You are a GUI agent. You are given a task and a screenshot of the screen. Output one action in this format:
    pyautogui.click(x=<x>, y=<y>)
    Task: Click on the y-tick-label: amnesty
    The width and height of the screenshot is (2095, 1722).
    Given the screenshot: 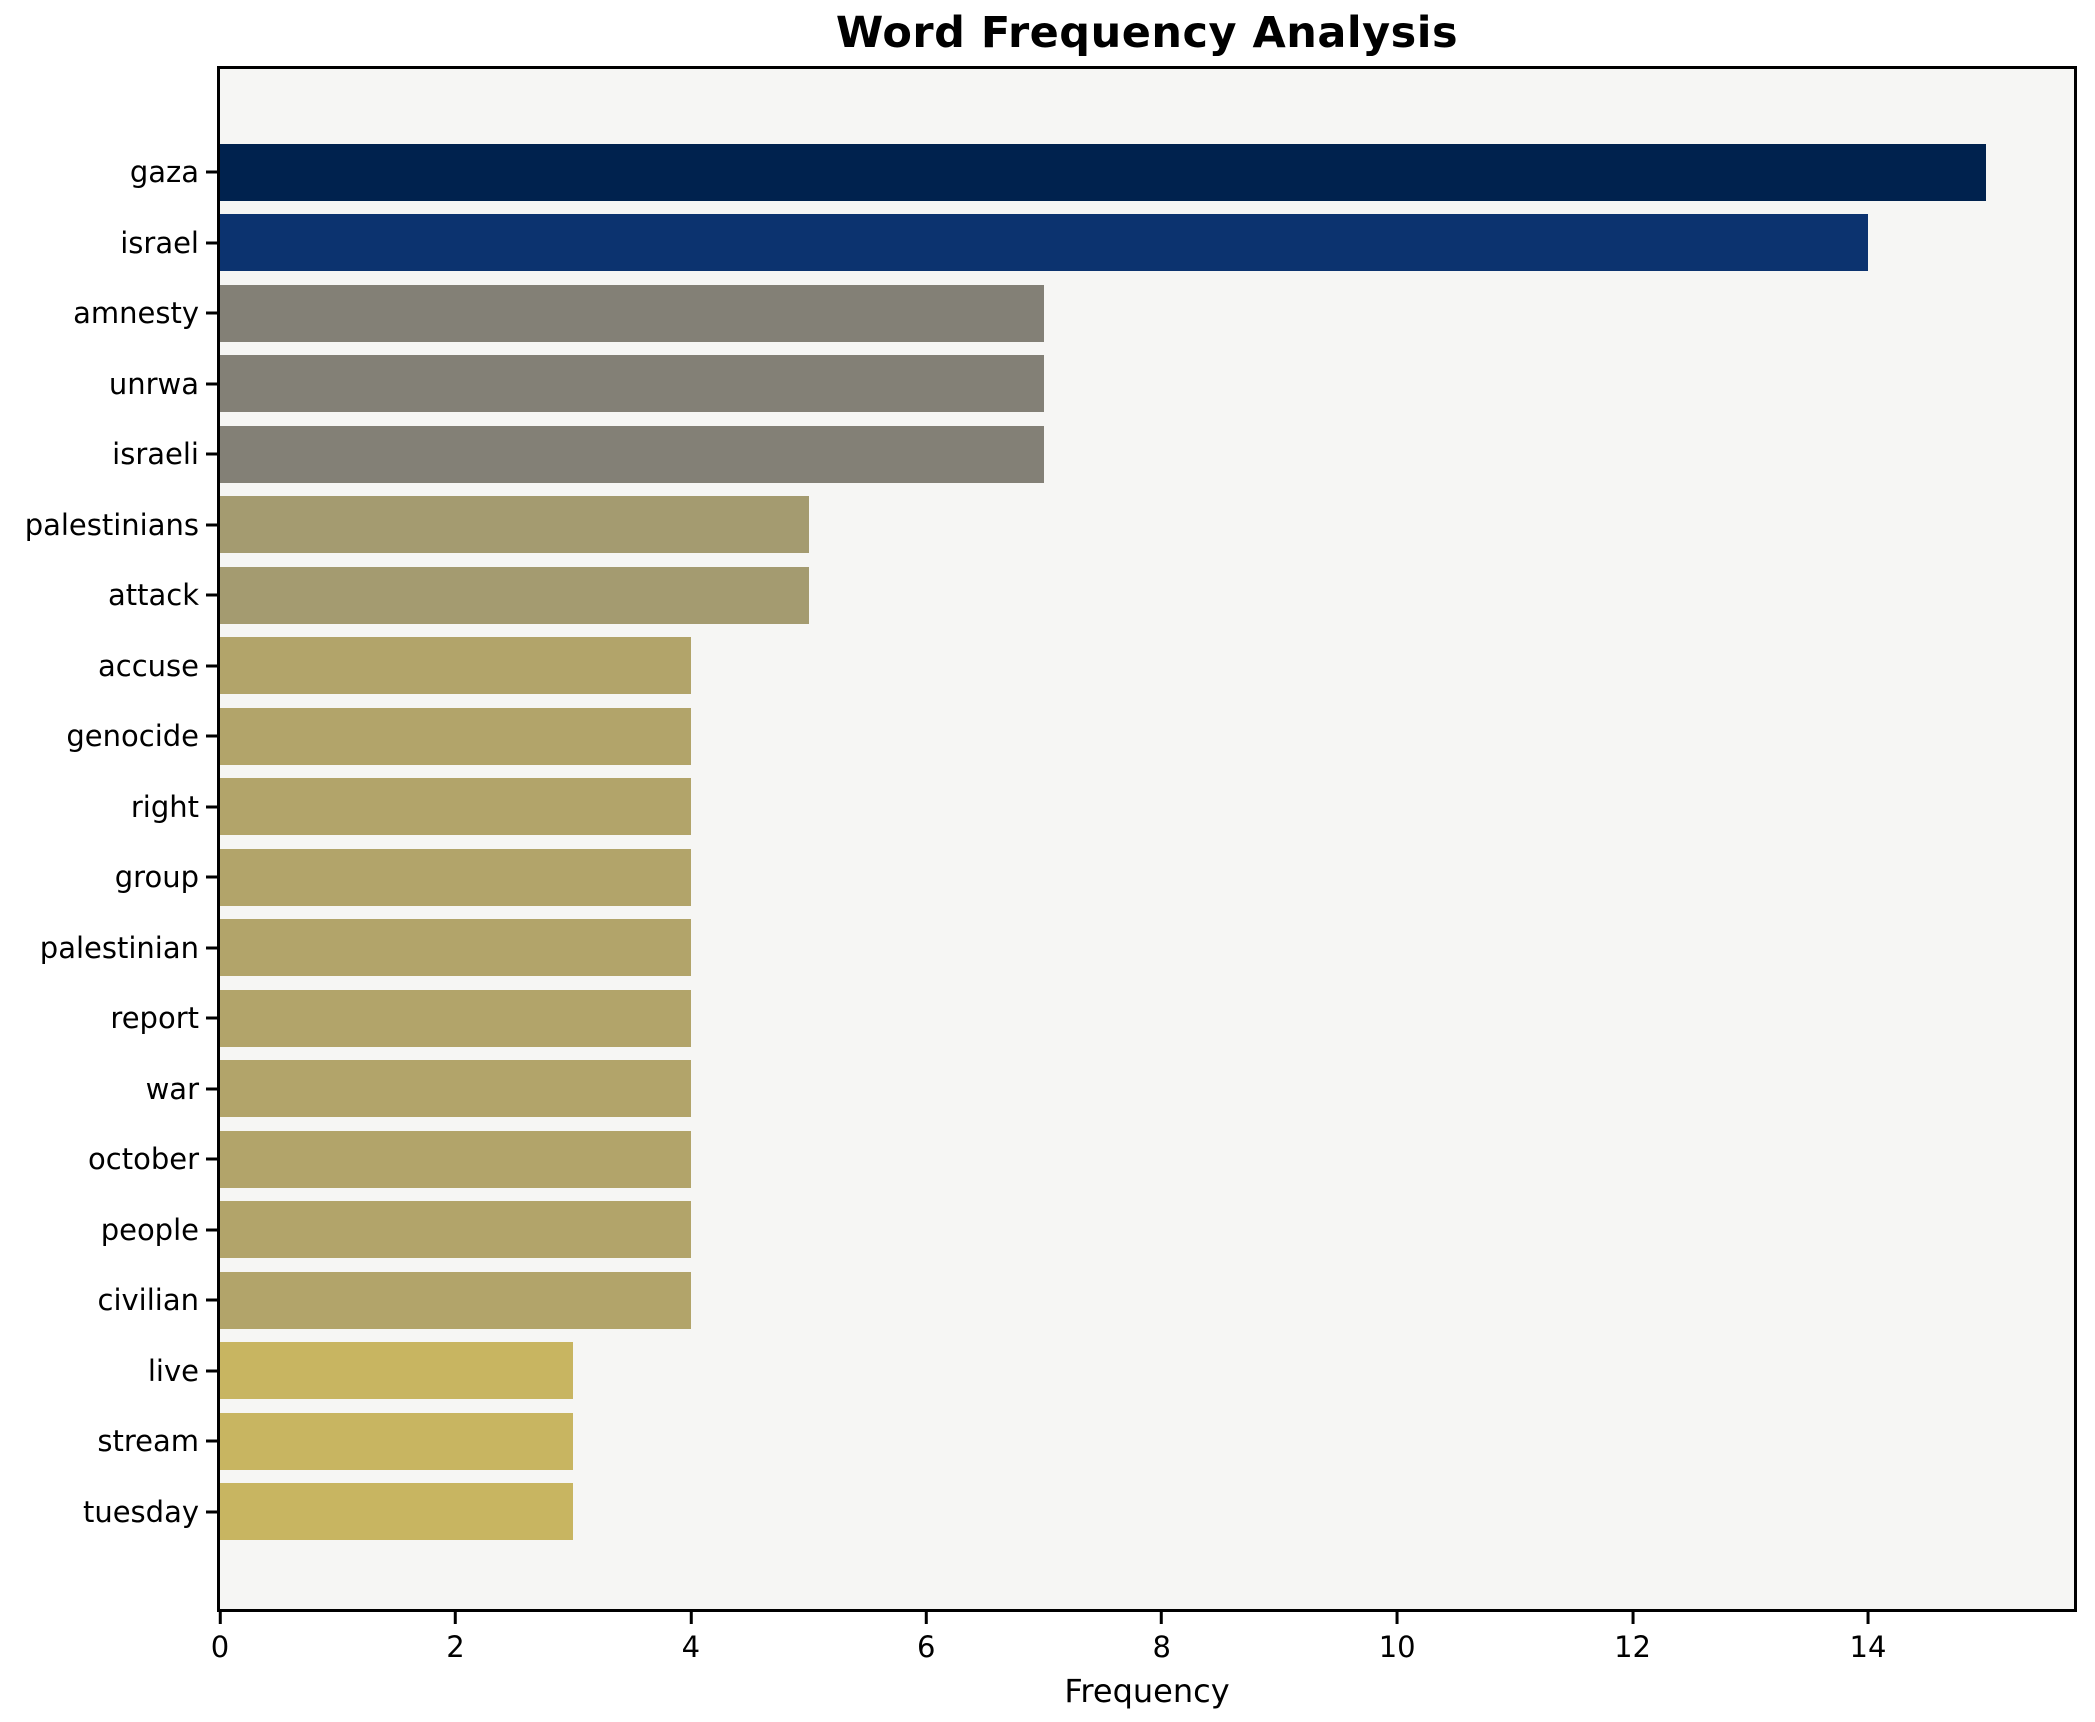 What is the action you would take?
    pyautogui.click(x=136, y=313)
    